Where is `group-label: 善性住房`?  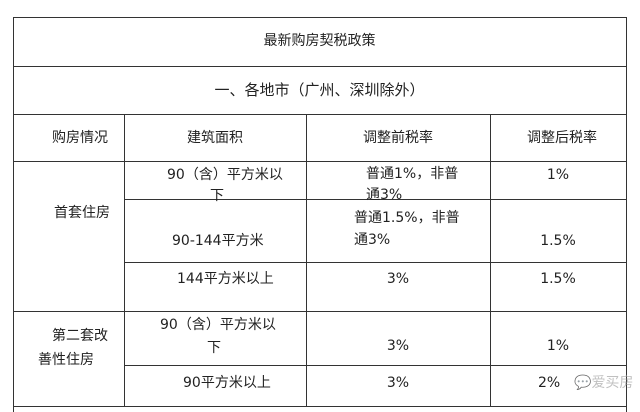 group-label: 善性住房 is located at coordinates (66, 360).